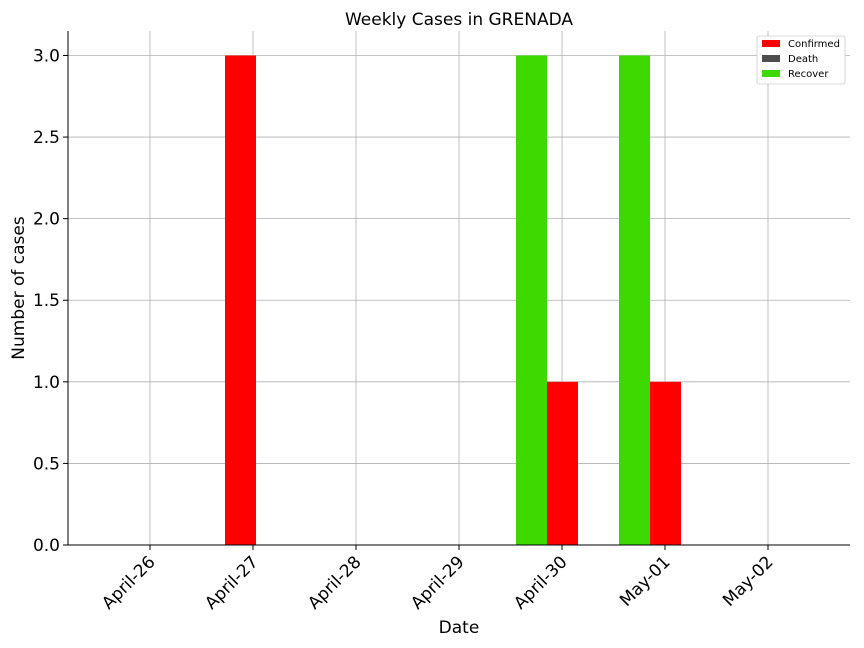 This screenshot has height=648, width=864. I want to click on y-tick-label: 2.0, so click(46, 220).